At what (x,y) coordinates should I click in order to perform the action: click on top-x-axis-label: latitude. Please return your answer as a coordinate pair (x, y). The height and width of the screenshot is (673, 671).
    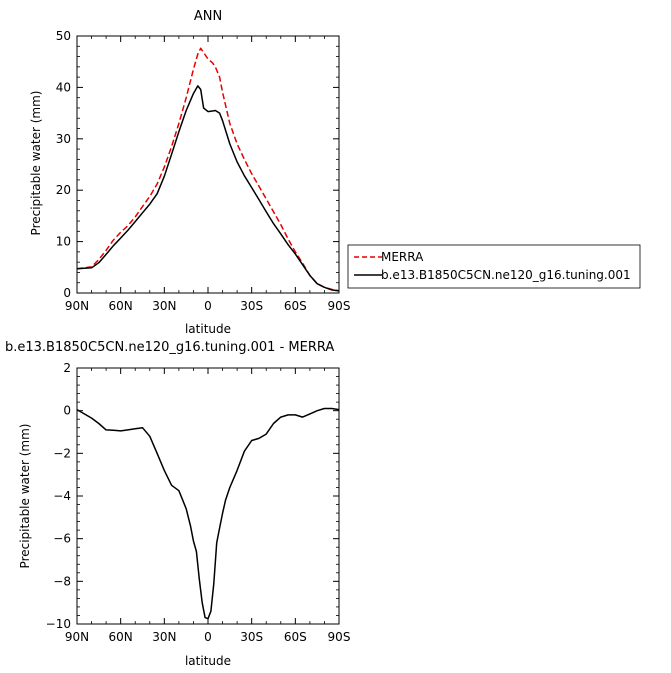
    Looking at the image, I should click on (208, 329).